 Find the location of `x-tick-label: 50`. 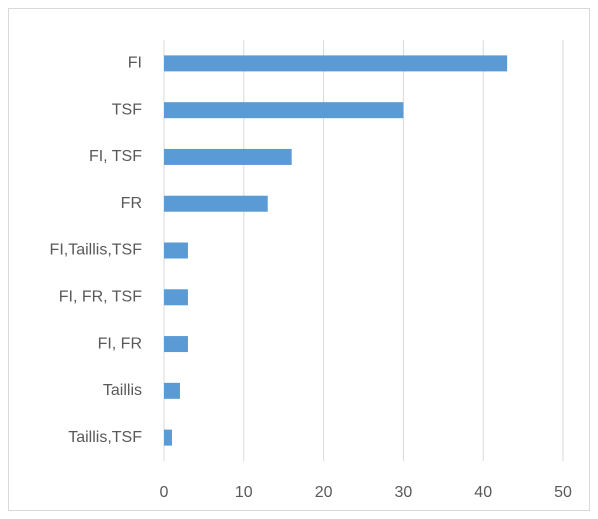

x-tick-label: 50 is located at coordinates (563, 492).